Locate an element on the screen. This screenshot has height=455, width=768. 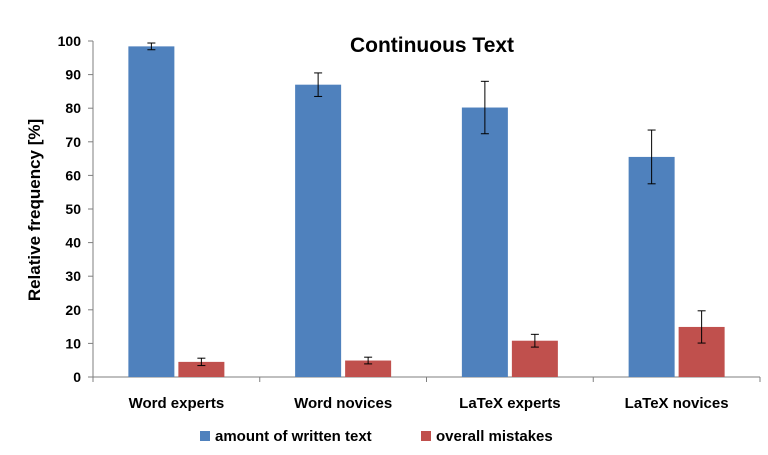
y-tick-label: 20 is located at coordinates (73, 310).